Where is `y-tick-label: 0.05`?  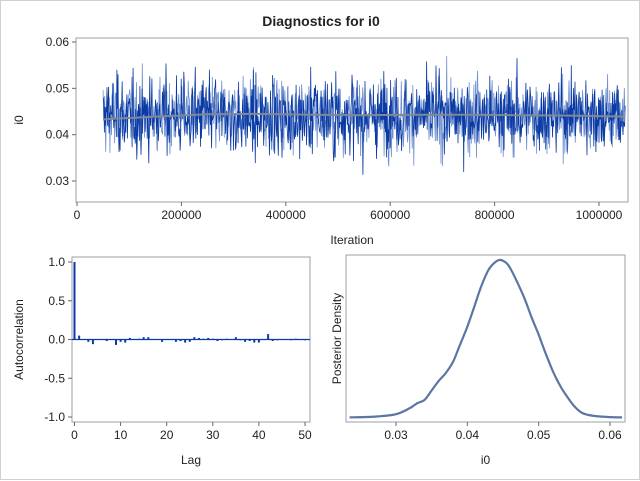 y-tick-label: 0.05 is located at coordinates (58, 88).